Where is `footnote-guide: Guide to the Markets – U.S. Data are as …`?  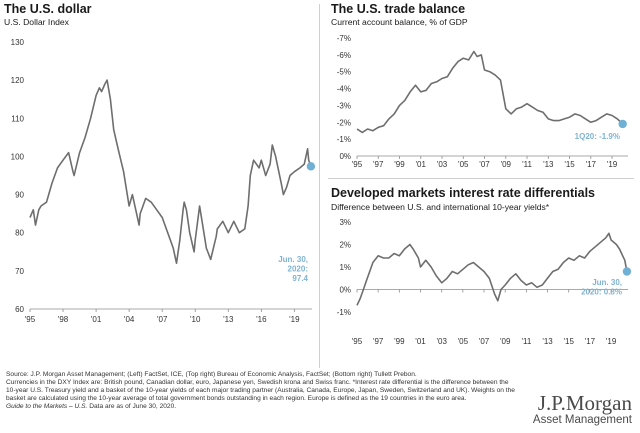 footnote-guide: Guide to the Markets – U.S. Data are as … is located at coordinates (262, 407).